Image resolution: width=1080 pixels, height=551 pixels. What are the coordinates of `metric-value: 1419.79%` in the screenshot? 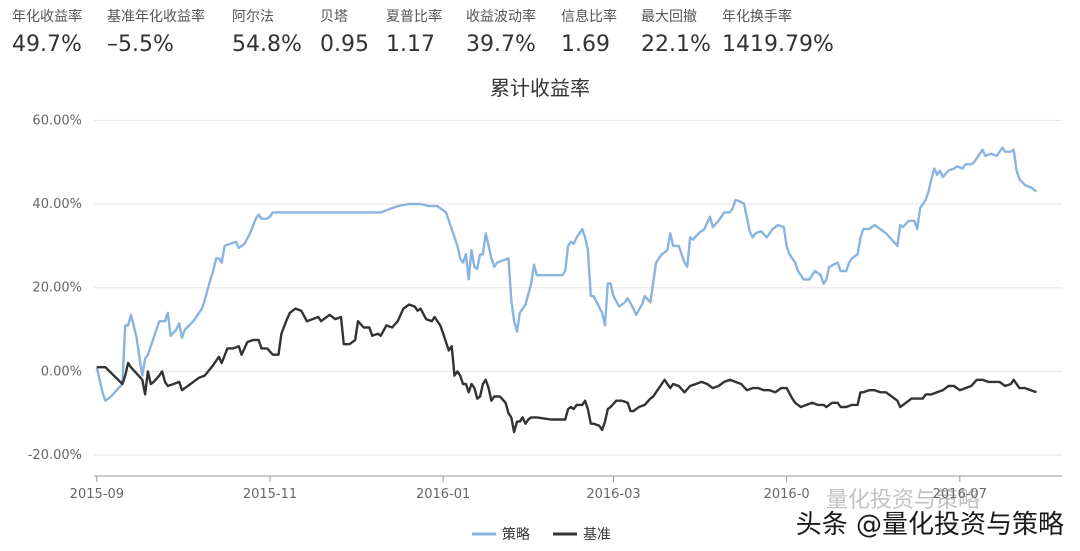 It's located at (778, 44).